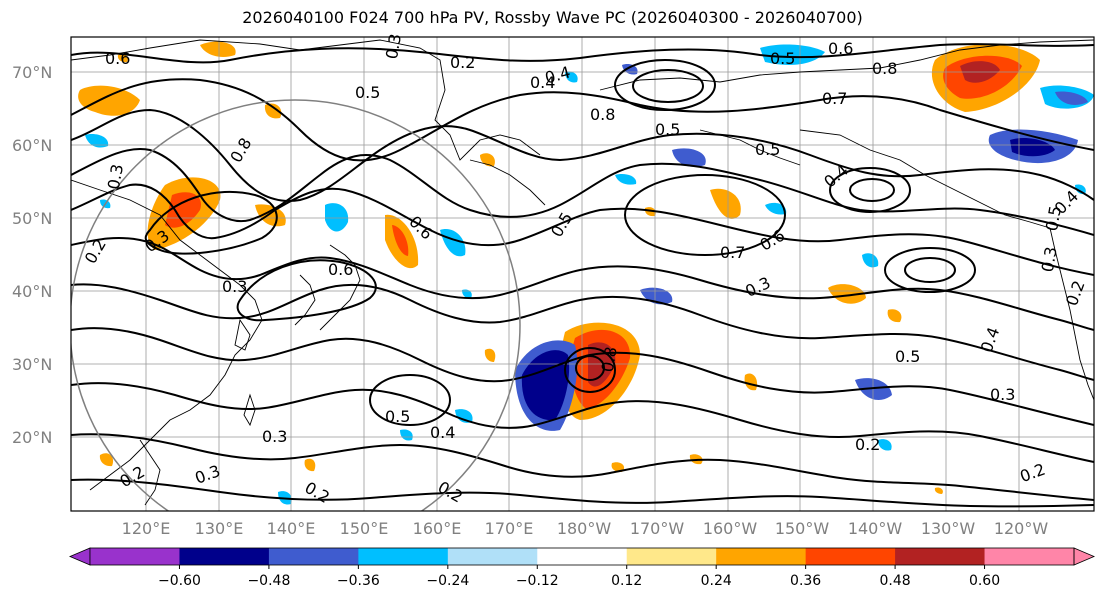  Describe the element at coordinates (948, 528) in the screenshot. I see `lon-label: 130°W` at that location.